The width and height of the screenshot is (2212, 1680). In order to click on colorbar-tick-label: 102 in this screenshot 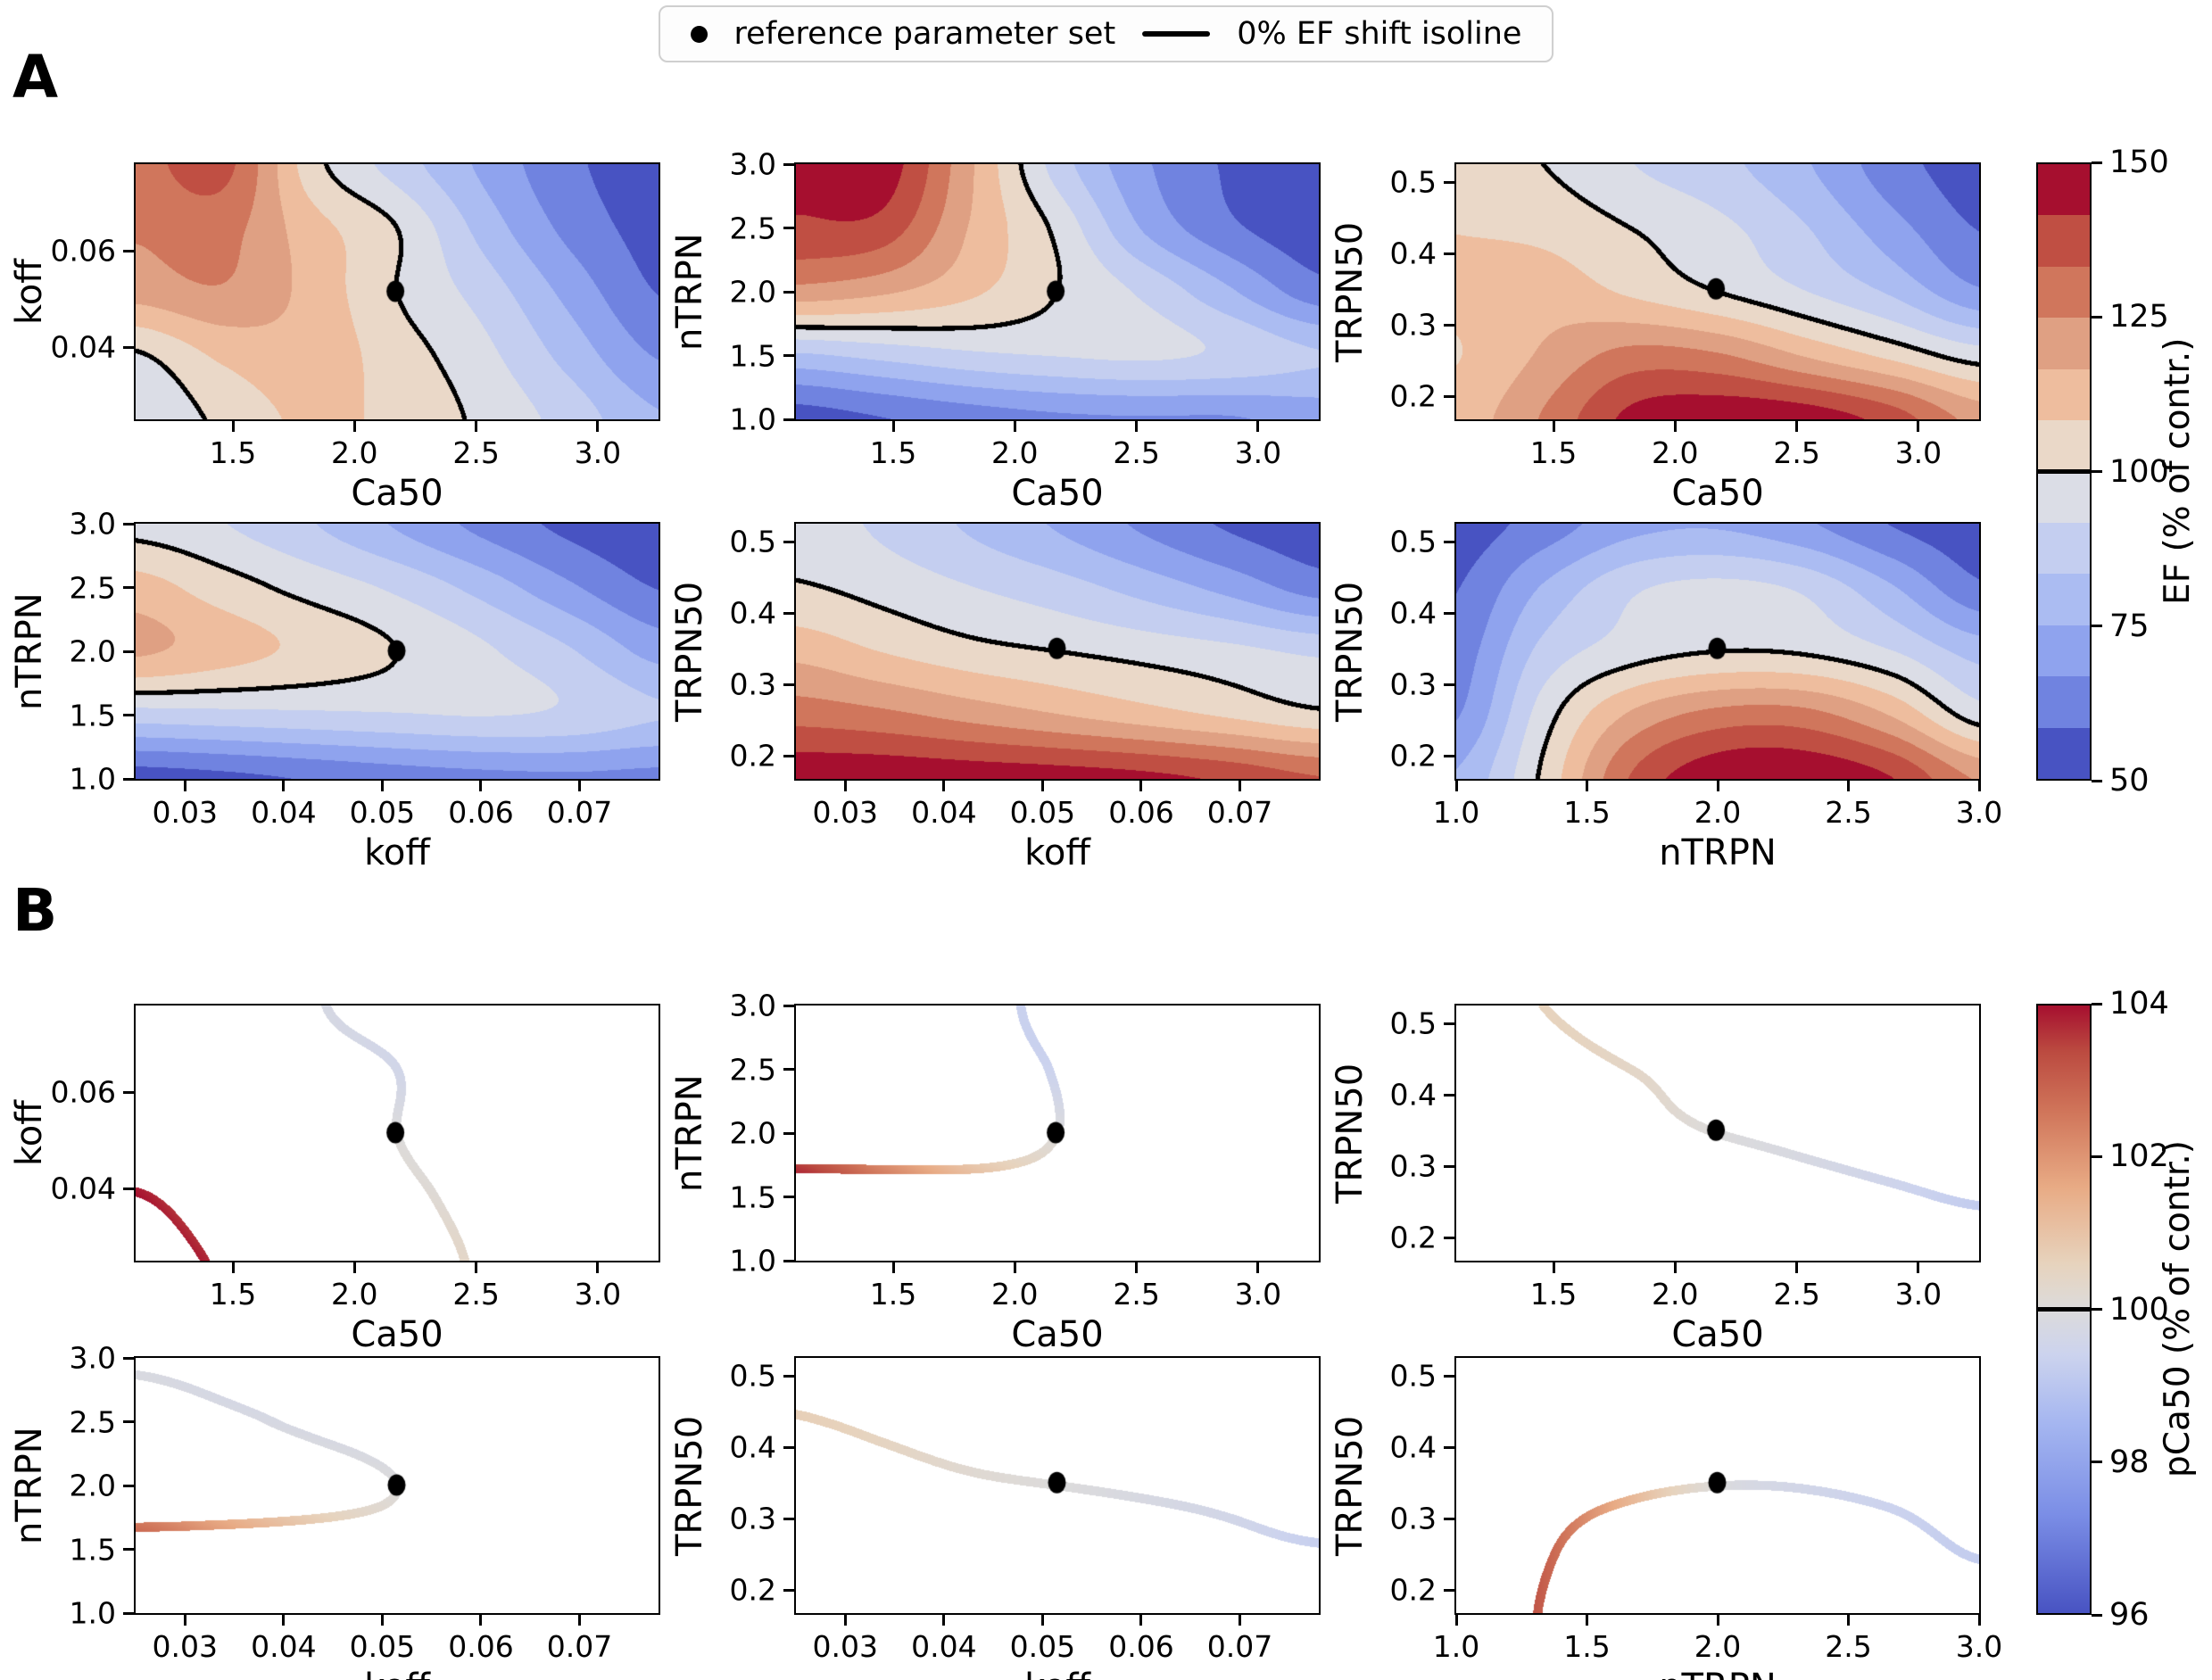, I will do `click(2139, 1156)`.